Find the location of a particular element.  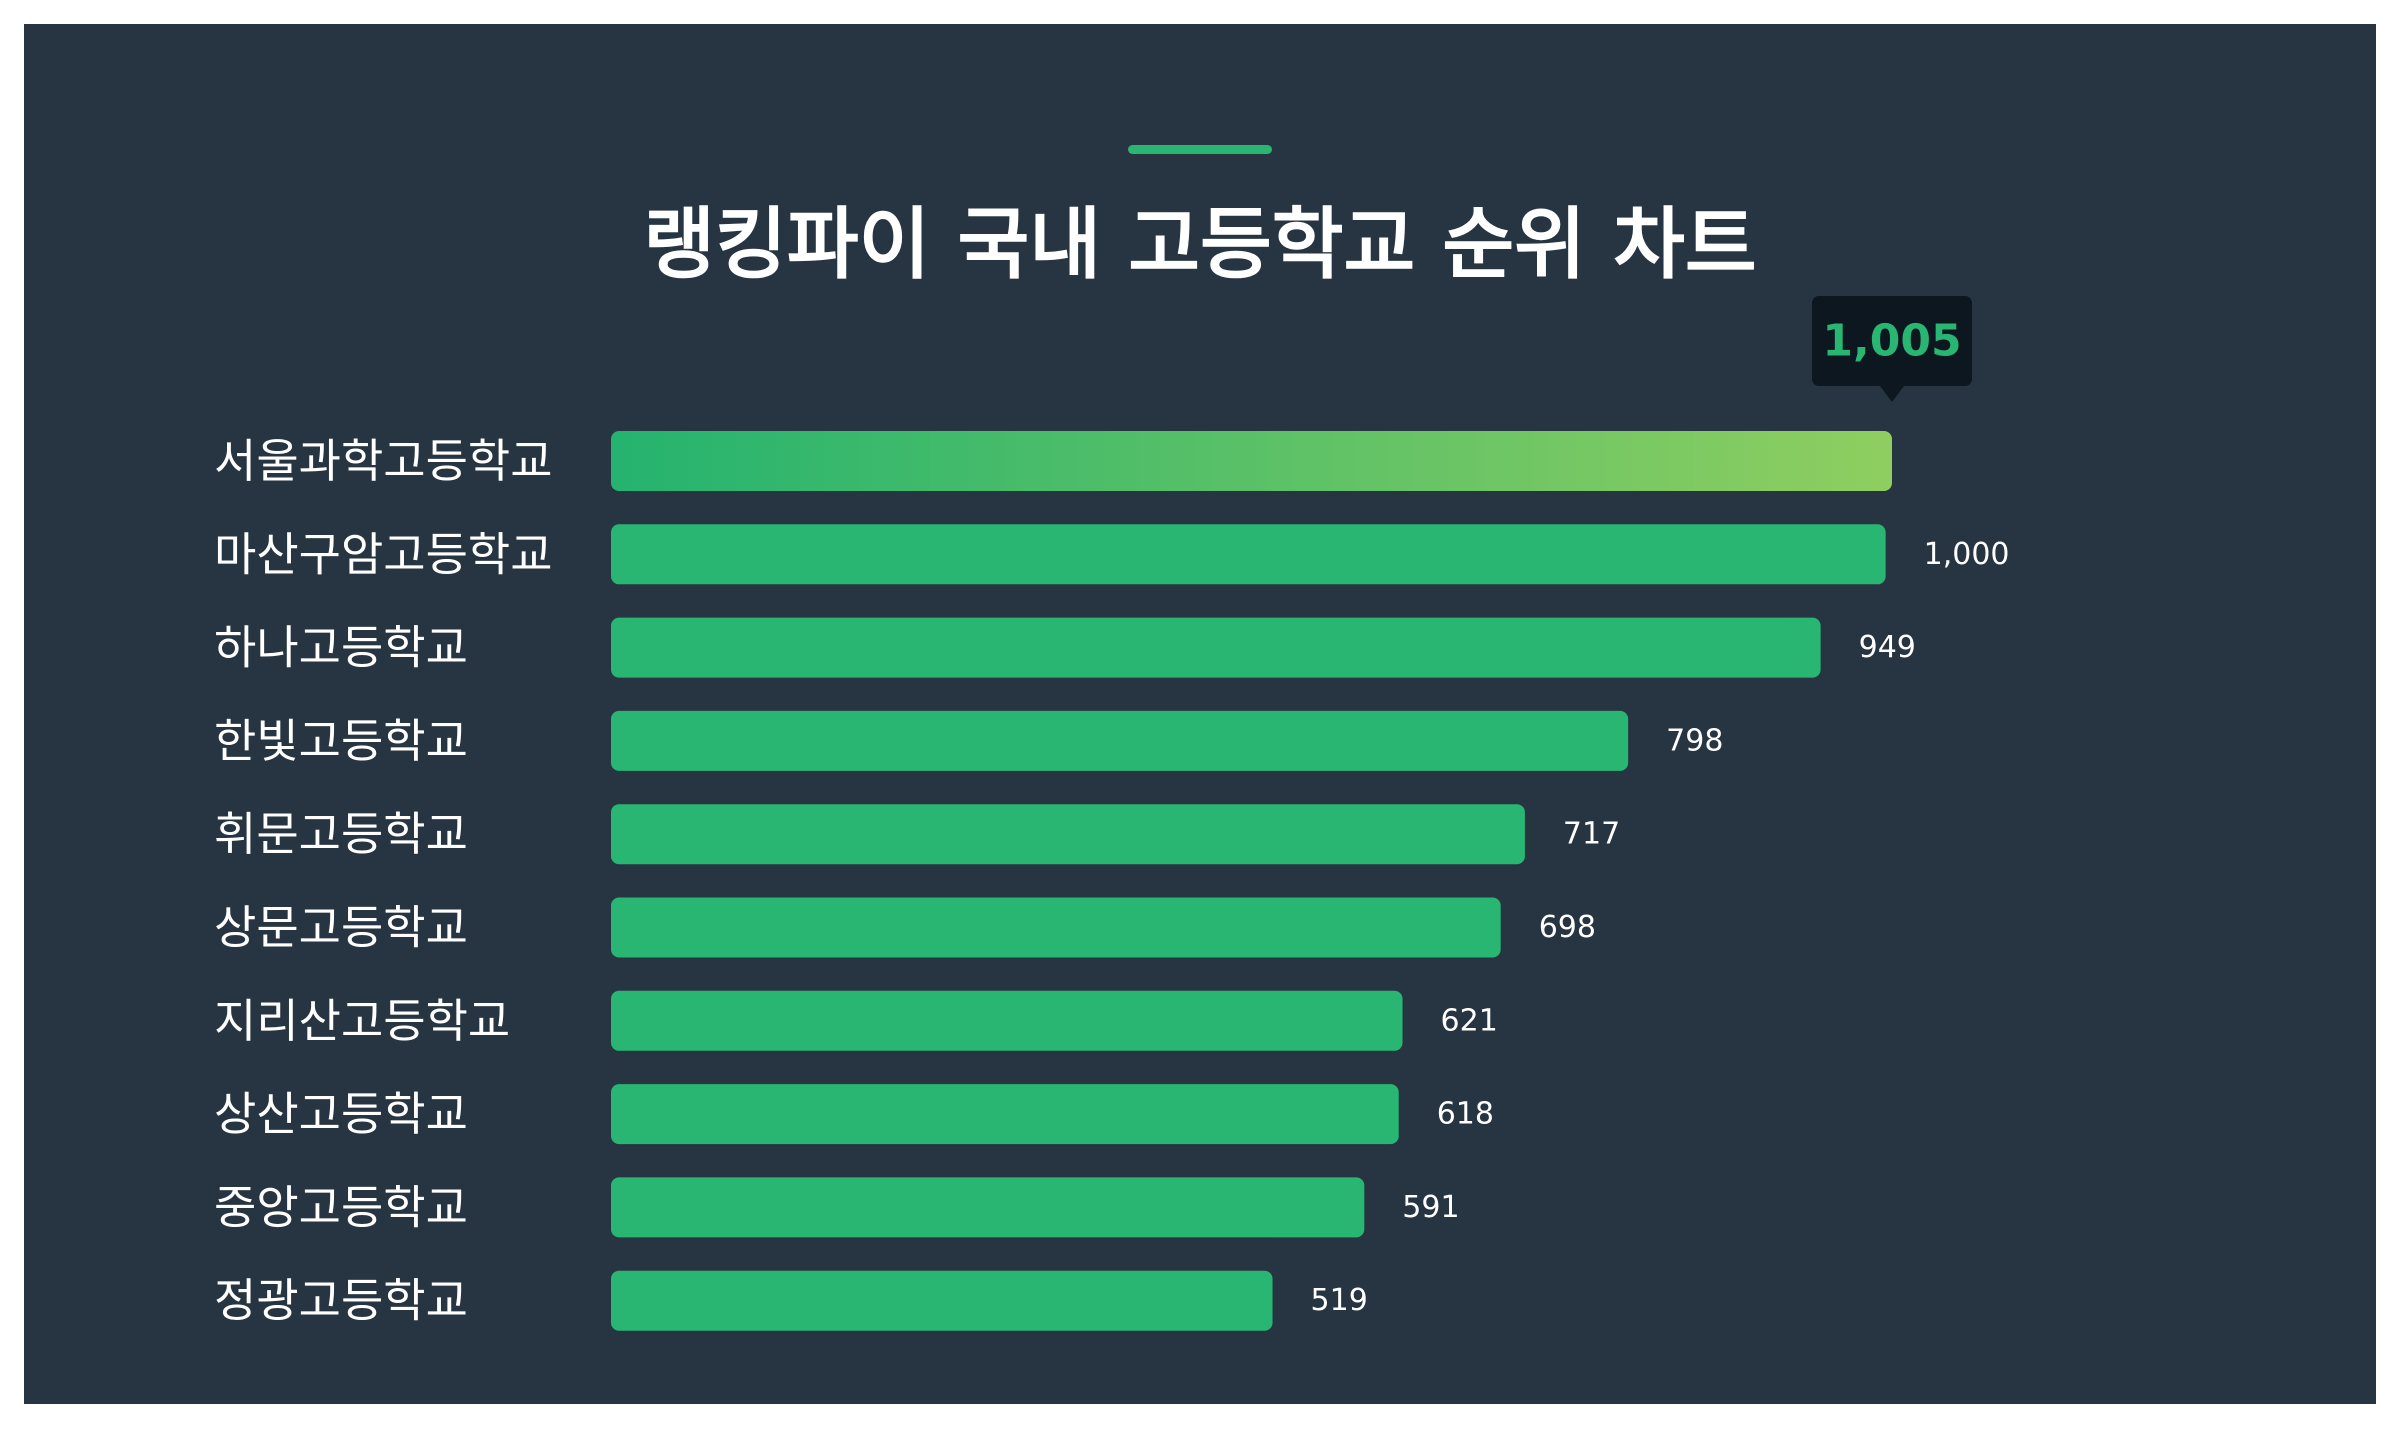

category-label: 중앙고등학교 is located at coordinates (341, 1207).